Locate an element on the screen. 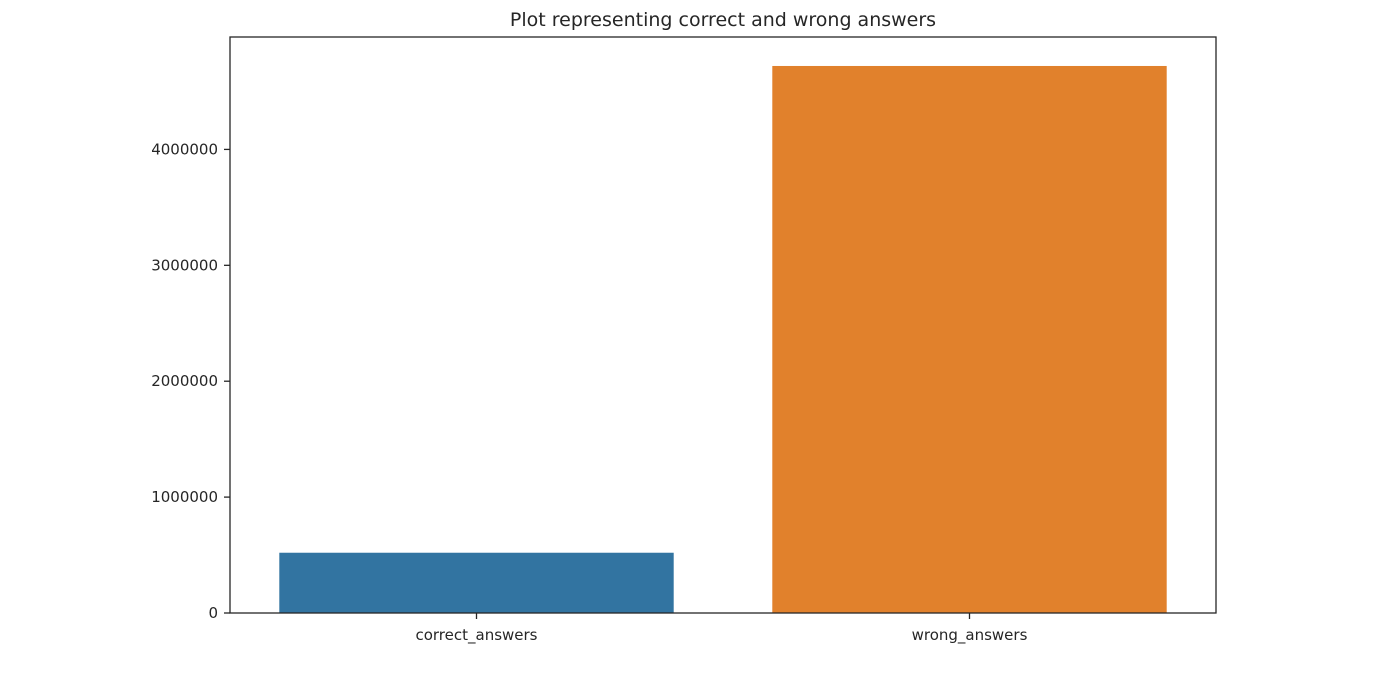 This screenshot has height=682, width=1400. x-tick-label: correct_answers is located at coordinates (476, 635).